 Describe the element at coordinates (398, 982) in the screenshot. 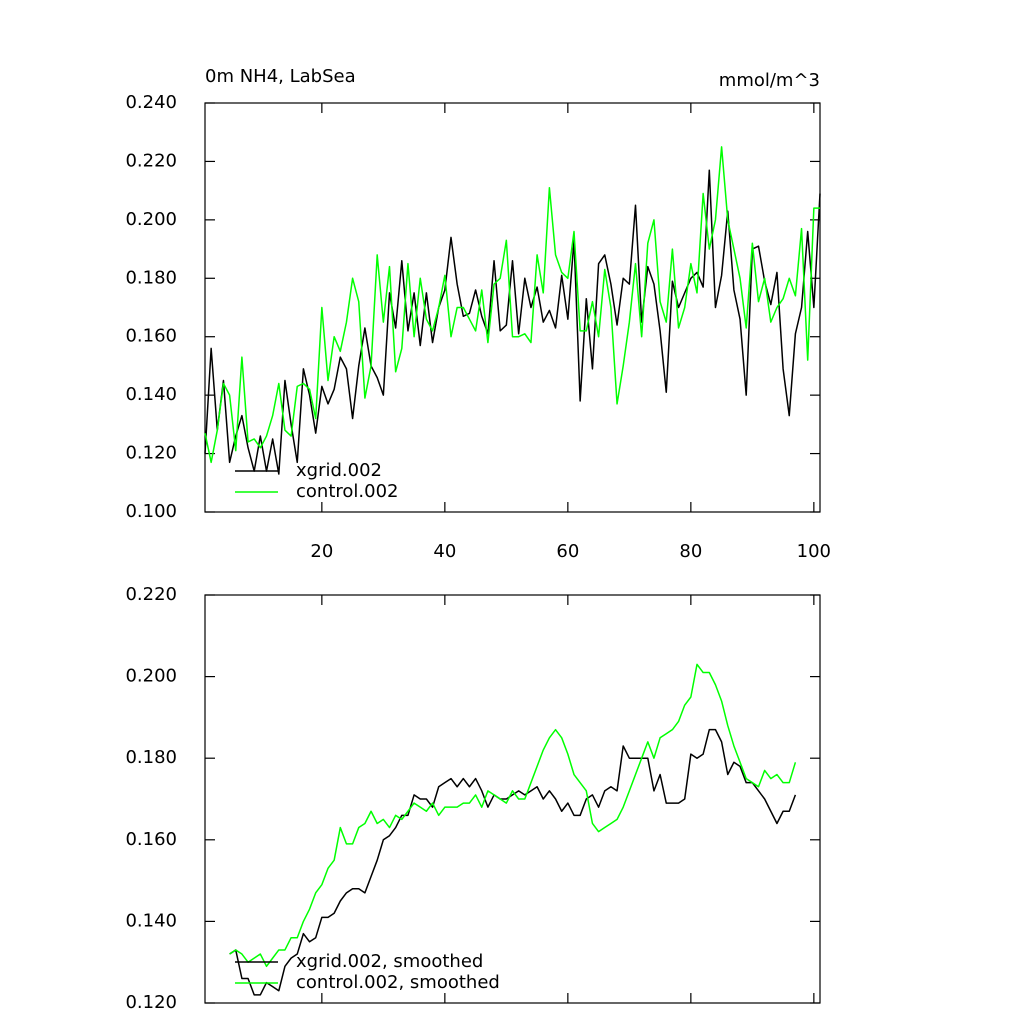

I see `legend-label: control.002, smoothed` at that location.